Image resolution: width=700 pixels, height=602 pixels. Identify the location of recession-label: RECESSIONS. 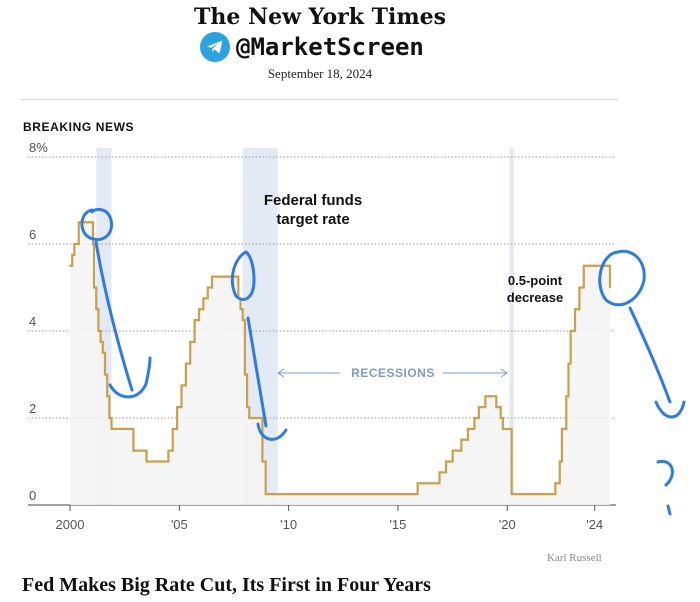
(393, 373).